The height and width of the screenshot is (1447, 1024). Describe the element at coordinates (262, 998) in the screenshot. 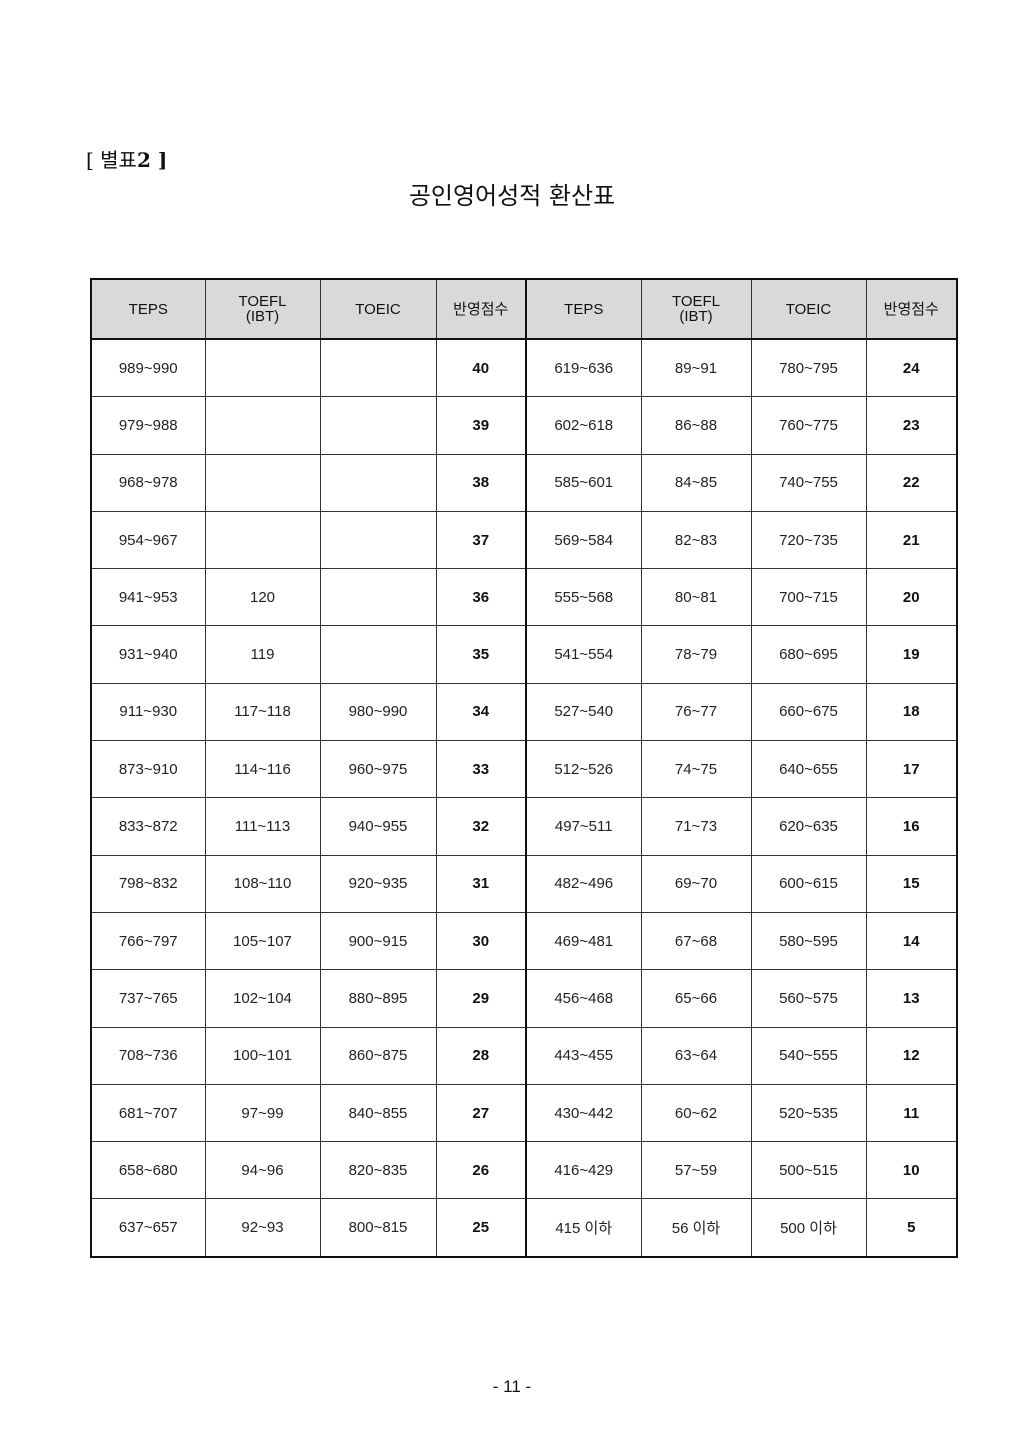

I see `cell-toefl: 102~104` at that location.